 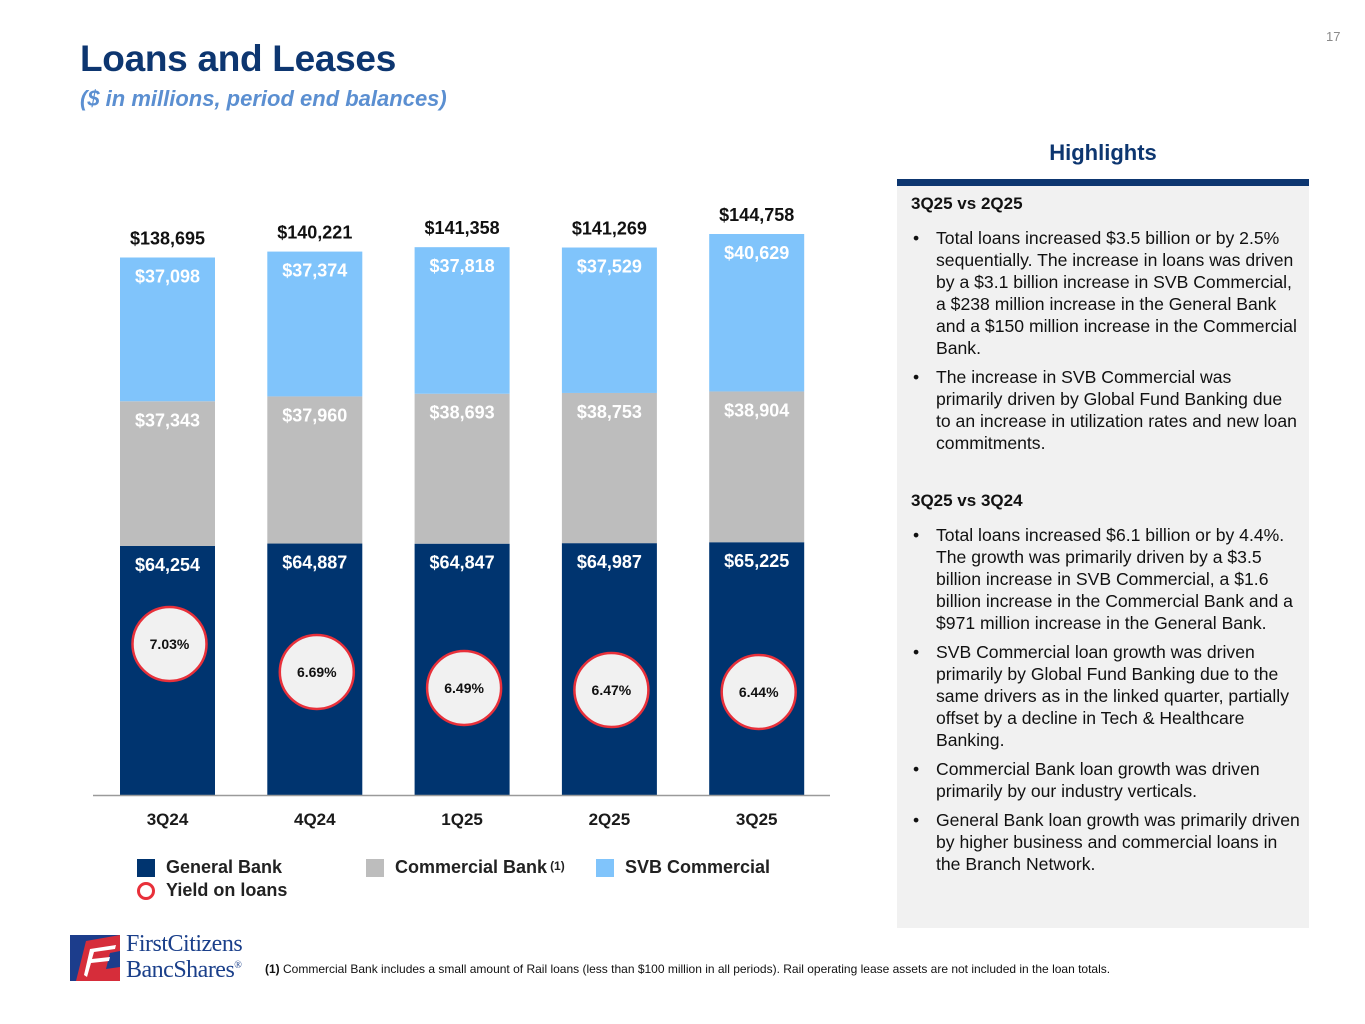 I want to click on legend-label-yield: Yield on loans, so click(x=227, y=890).